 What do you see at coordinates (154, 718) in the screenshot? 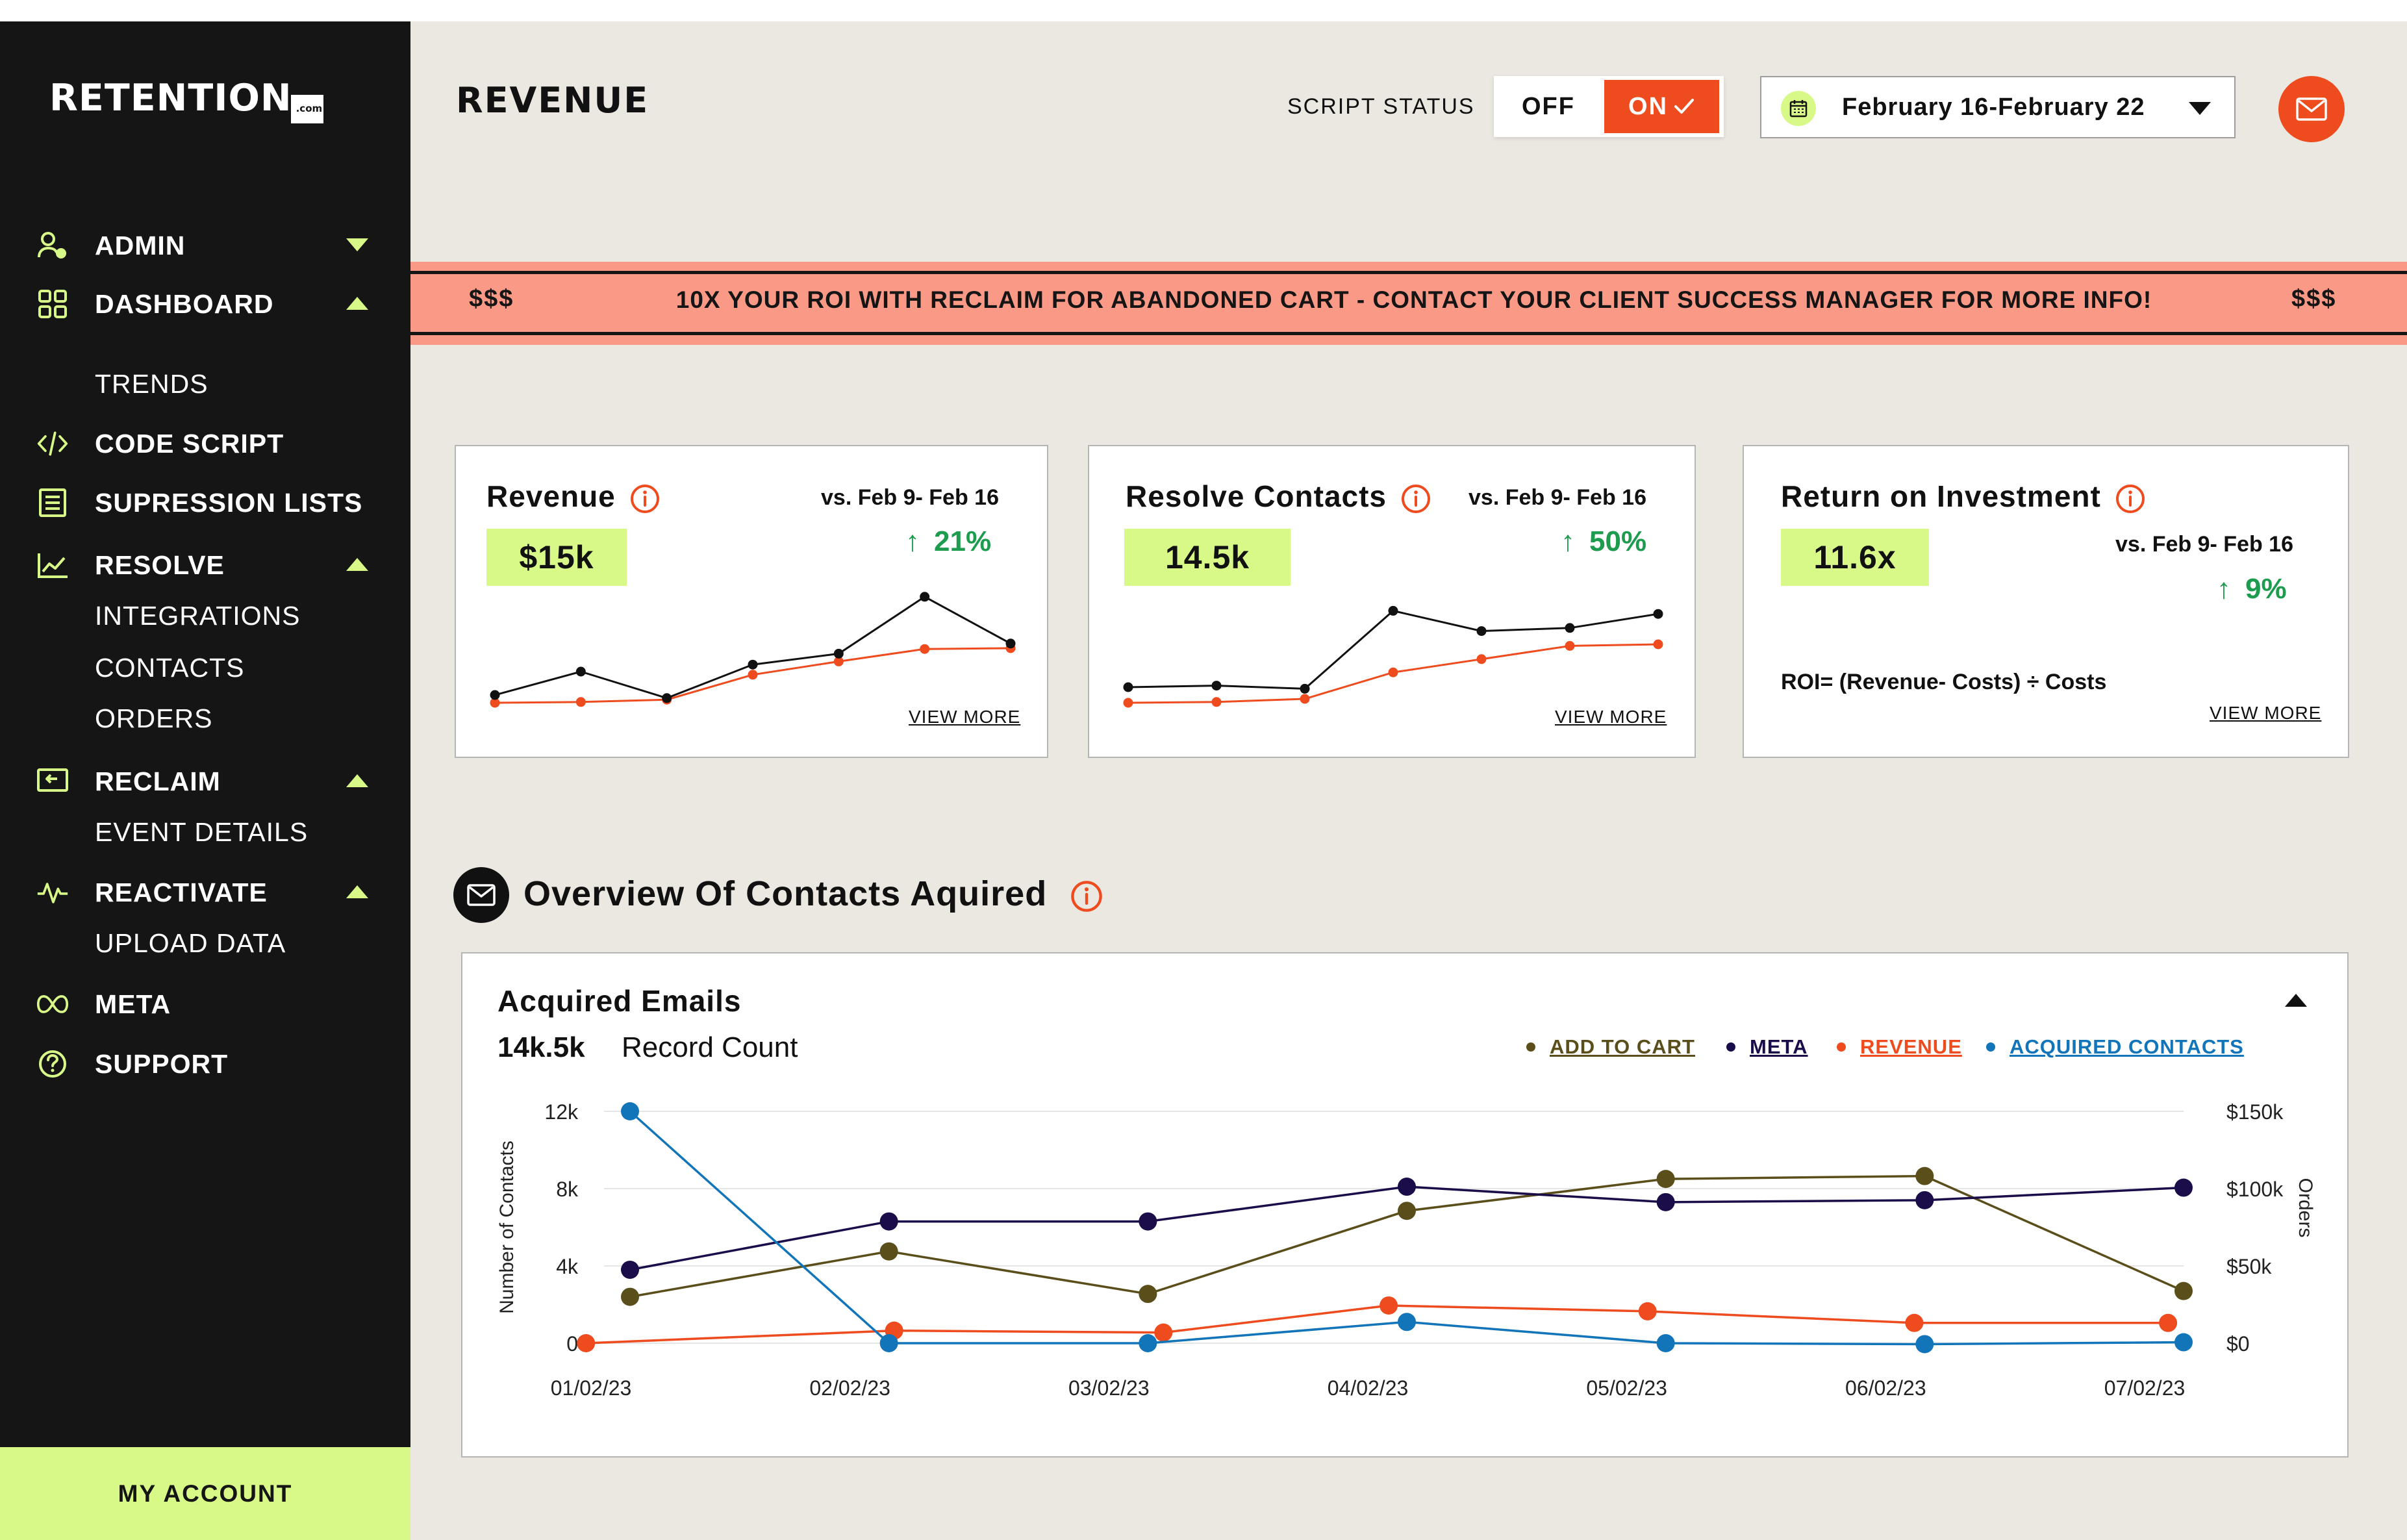
I see `sidebar-item-orders: ORDERS` at bounding box center [154, 718].